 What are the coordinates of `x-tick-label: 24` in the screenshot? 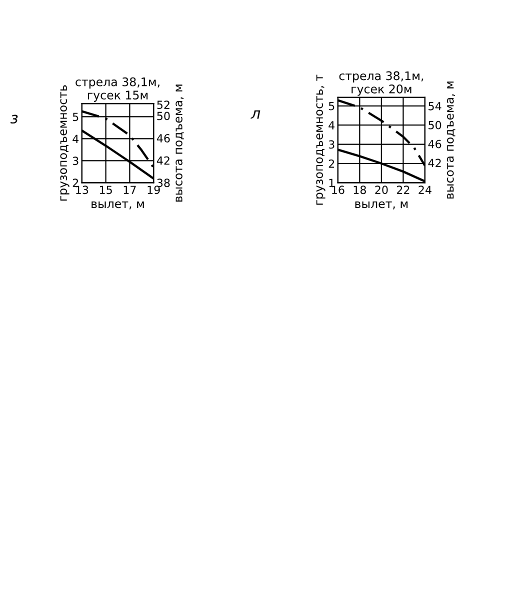 It's located at (425, 190).